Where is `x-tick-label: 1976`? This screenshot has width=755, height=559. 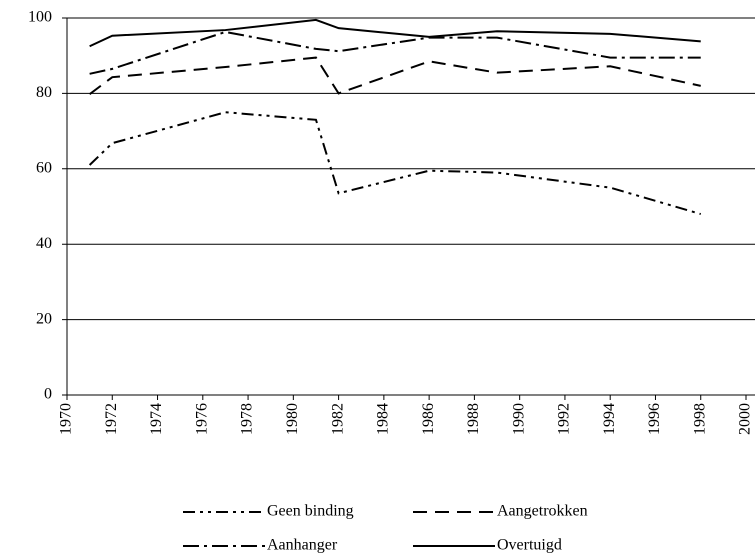
x-tick-label: 1976 is located at coordinates (201, 419).